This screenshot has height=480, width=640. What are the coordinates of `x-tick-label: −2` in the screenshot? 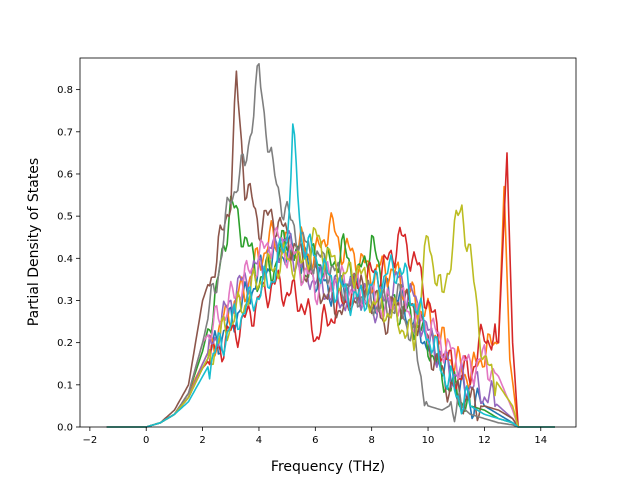 It's located at (89, 440).